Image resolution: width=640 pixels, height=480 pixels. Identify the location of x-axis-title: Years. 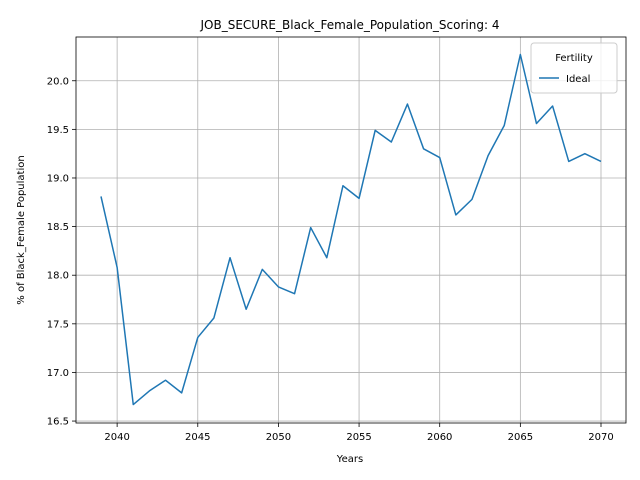
(349, 459).